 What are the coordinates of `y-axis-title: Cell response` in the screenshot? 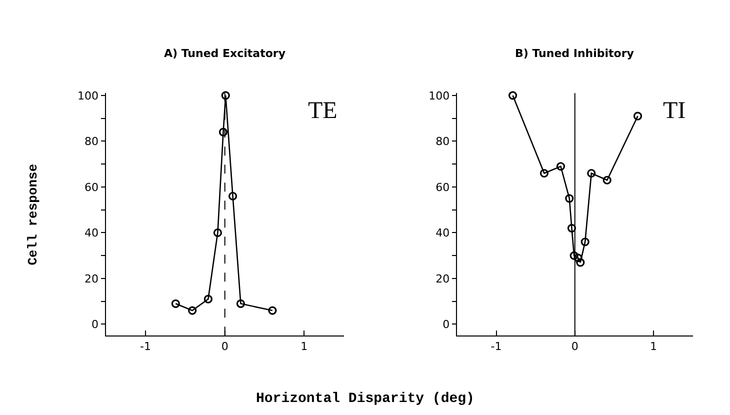 It's located at (32, 215).